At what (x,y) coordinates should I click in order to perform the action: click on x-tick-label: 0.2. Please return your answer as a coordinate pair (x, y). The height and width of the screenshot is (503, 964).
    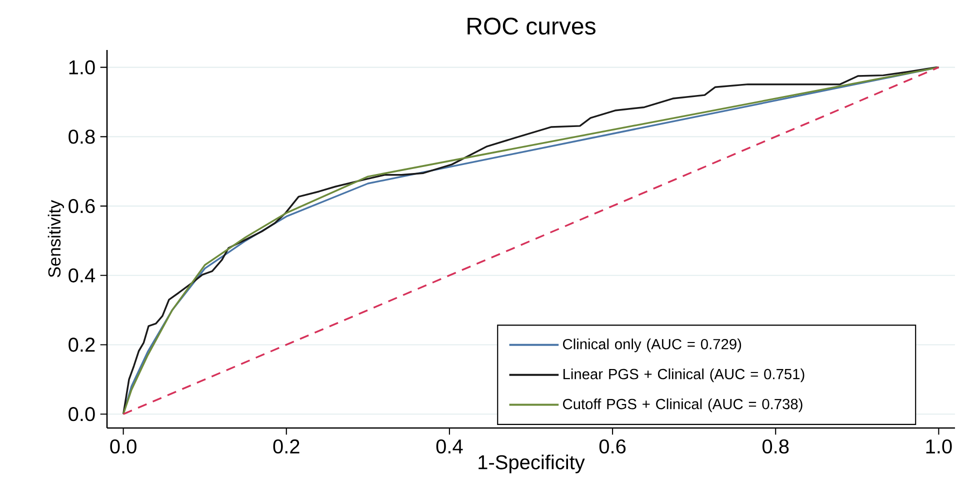
    Looking at the image, I should click on (286, 446).